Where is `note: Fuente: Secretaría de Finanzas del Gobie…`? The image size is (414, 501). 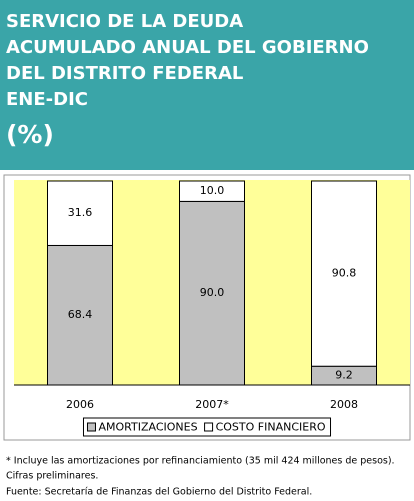 note: Fuente: Secretaría de Finanzas del Gobie… is located at coordinates (159, 492).